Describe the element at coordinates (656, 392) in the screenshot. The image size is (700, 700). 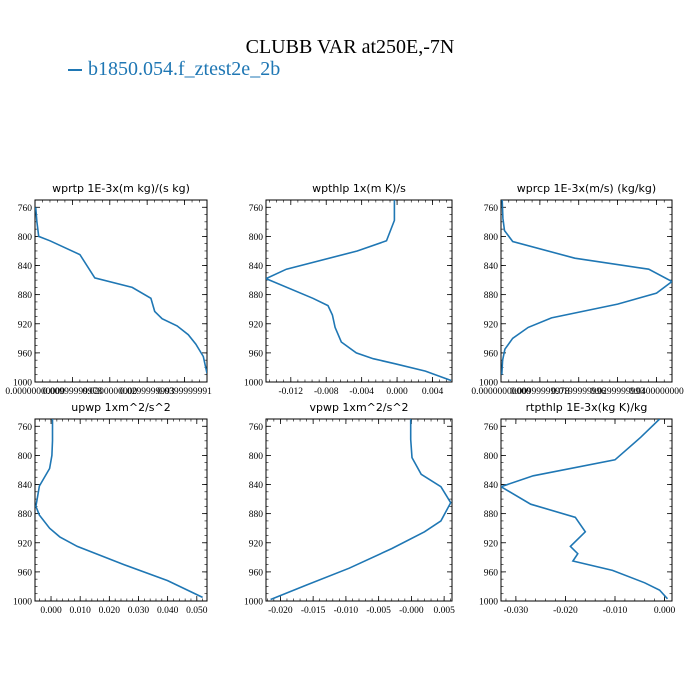
I see `x-tick-label: 0.0400000000` at that location.